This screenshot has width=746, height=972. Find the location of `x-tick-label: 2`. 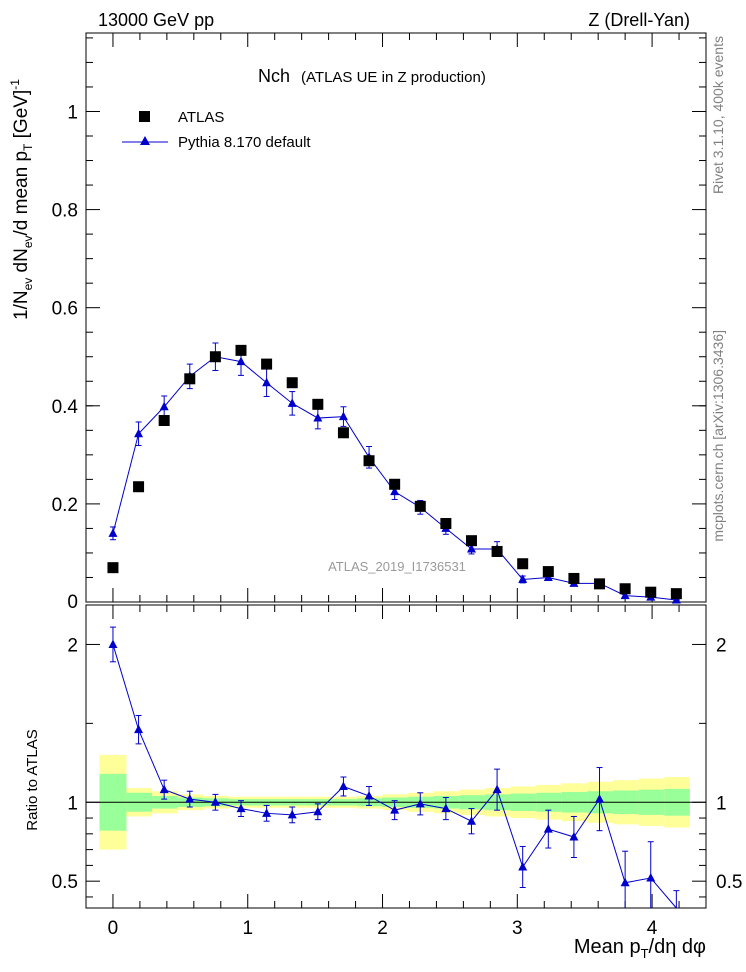

x-tick-label: 2 is located at coordinates (382, 928).